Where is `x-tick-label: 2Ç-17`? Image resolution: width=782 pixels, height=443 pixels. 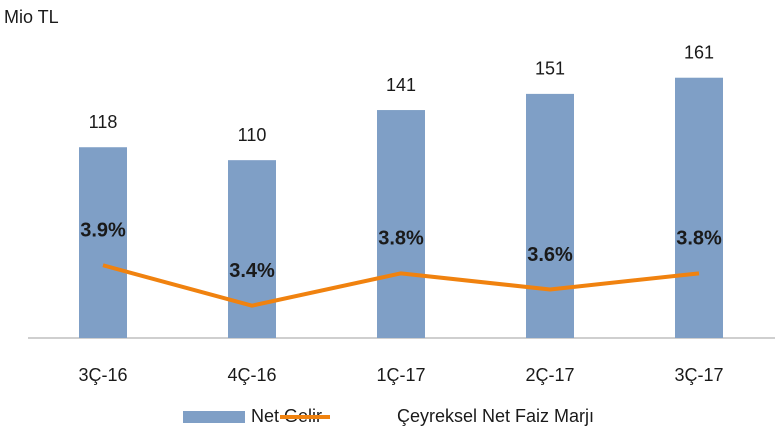 x-tick-label: 2Ç-17 is located at coordinates (549, 375).